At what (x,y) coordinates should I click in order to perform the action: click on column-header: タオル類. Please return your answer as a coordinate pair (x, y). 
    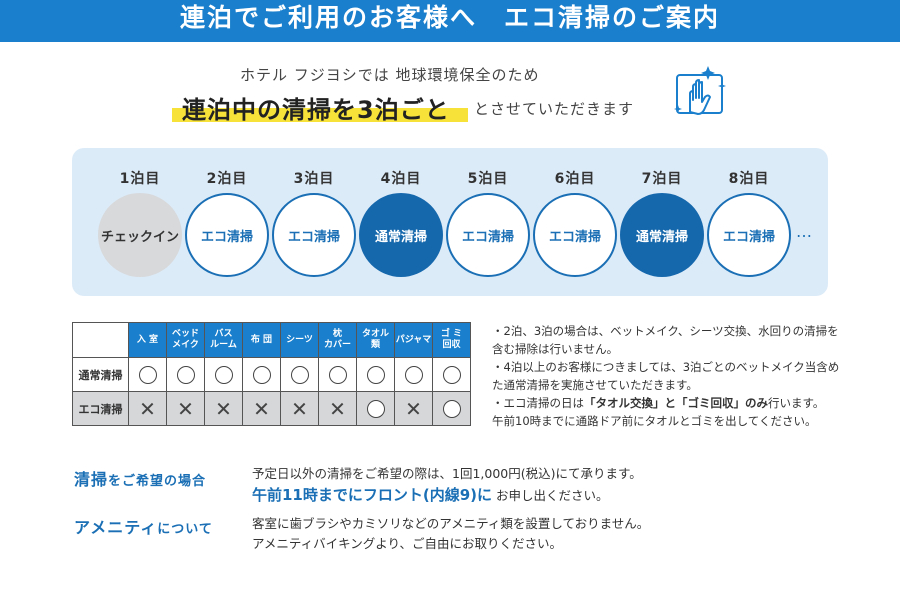
    Looking at the image, I should click on (375, 340).